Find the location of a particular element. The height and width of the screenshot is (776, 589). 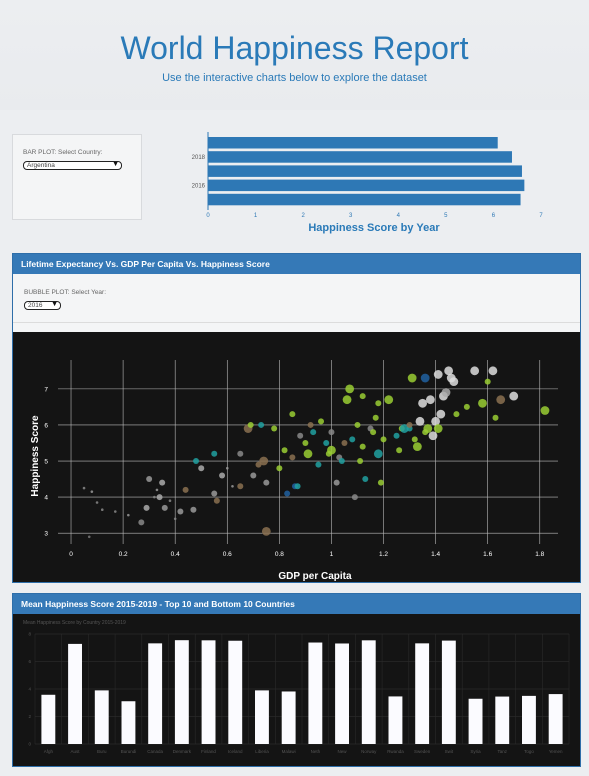

x-tick-label: Aust is located at coordinates (76, 751).